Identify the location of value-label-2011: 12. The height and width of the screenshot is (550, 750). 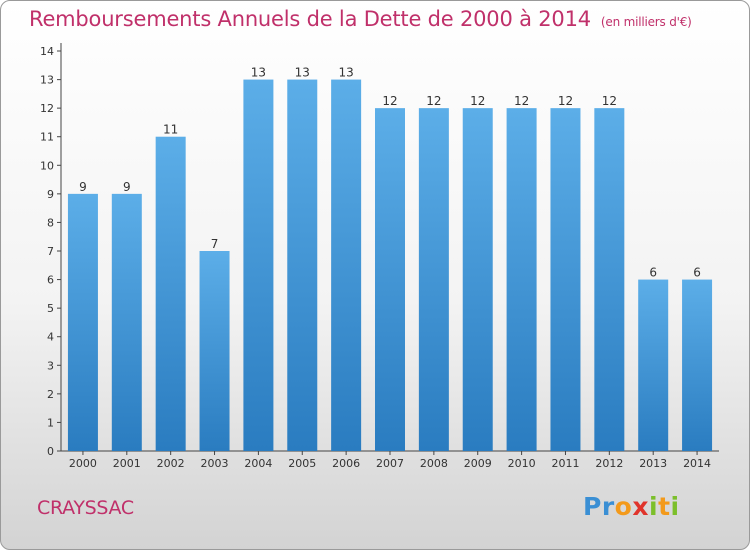
(565, 101).